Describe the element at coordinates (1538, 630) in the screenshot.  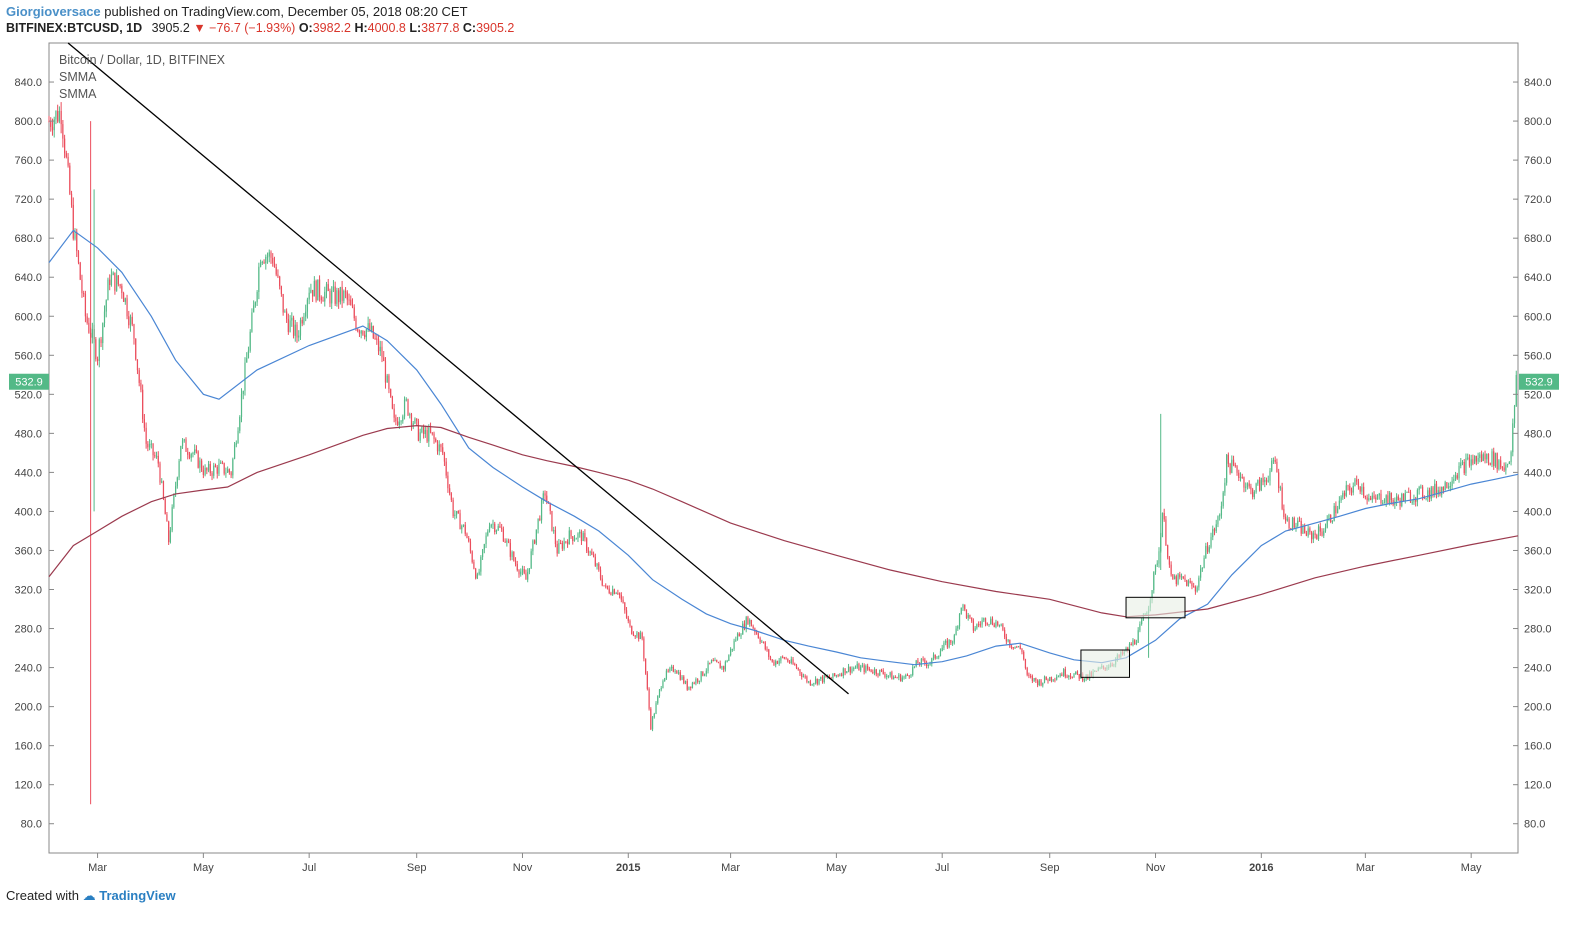
I see `y-tick-label-right: 280.0` at that location.